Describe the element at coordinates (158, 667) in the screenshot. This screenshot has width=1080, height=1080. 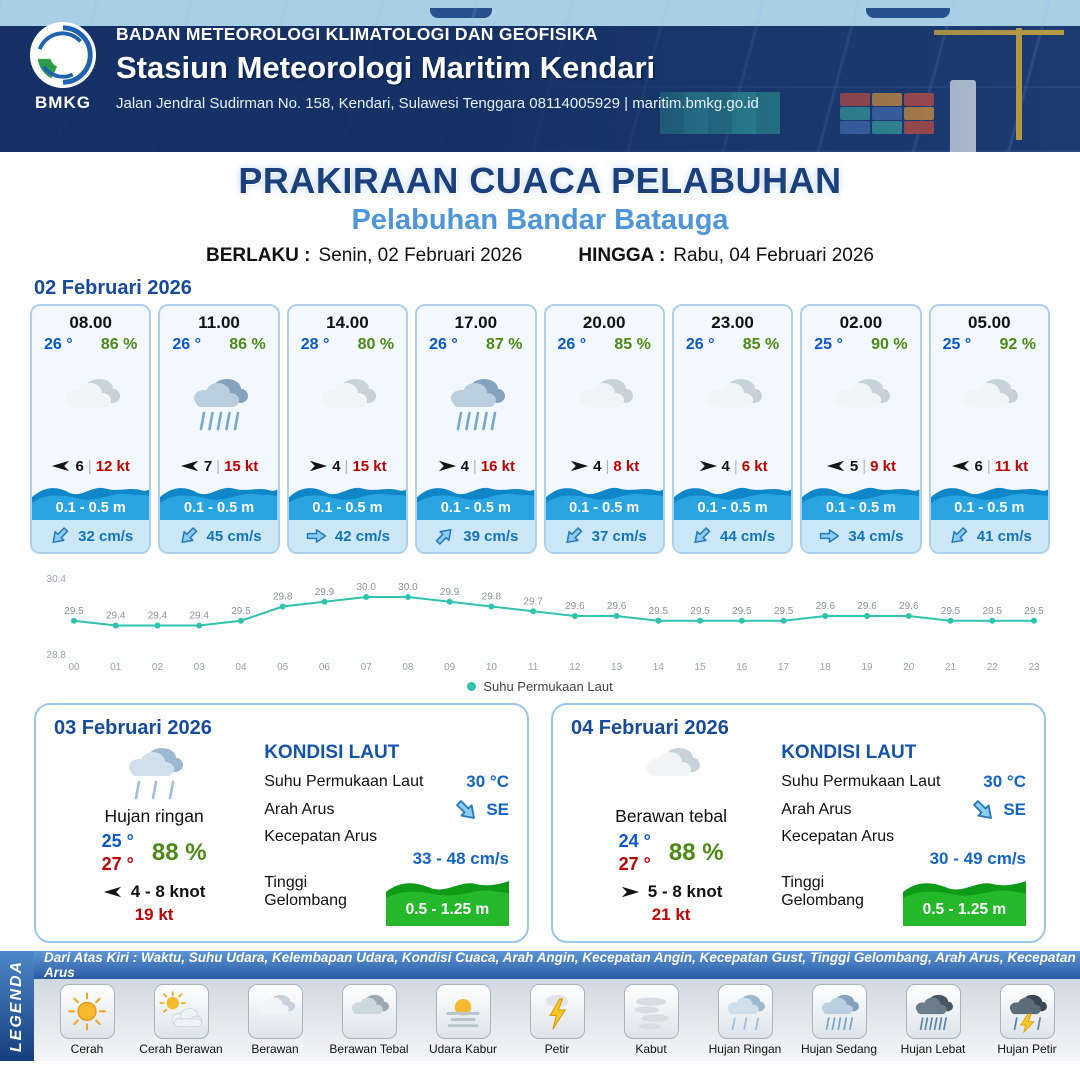
I see `svg-text: 02` at that location.